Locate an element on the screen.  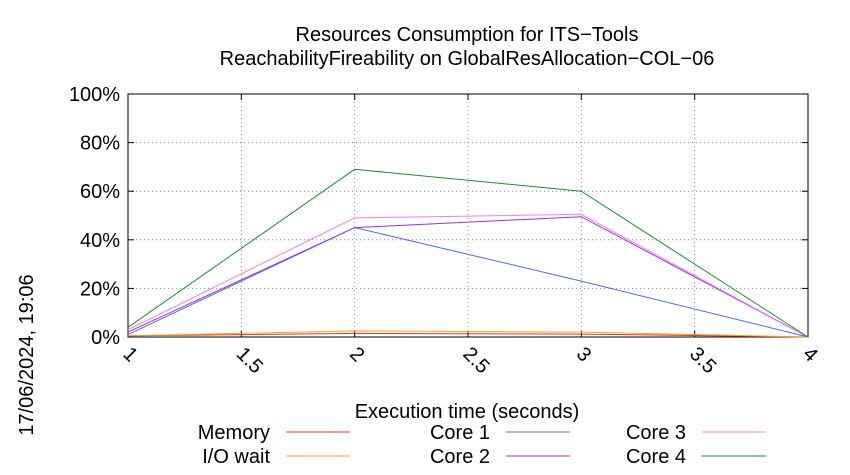
x-tick-label: 4 is located at coordinates (809, 354).